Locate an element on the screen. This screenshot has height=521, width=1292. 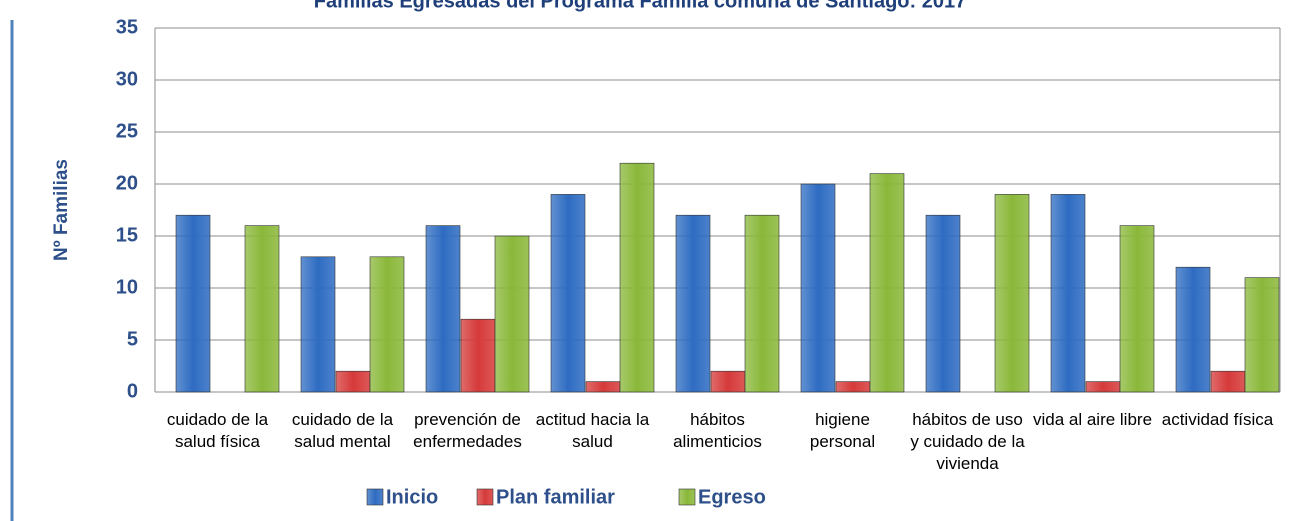
x-tick-label: cuidado de la salud física is located at coordinates (217, 430).